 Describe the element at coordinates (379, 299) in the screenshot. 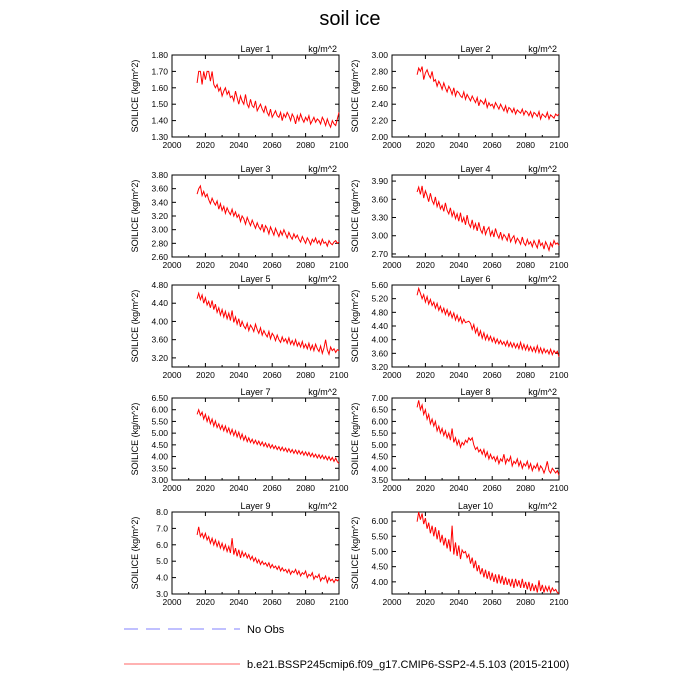

I see `y-tick-label: 5.20` at that location.